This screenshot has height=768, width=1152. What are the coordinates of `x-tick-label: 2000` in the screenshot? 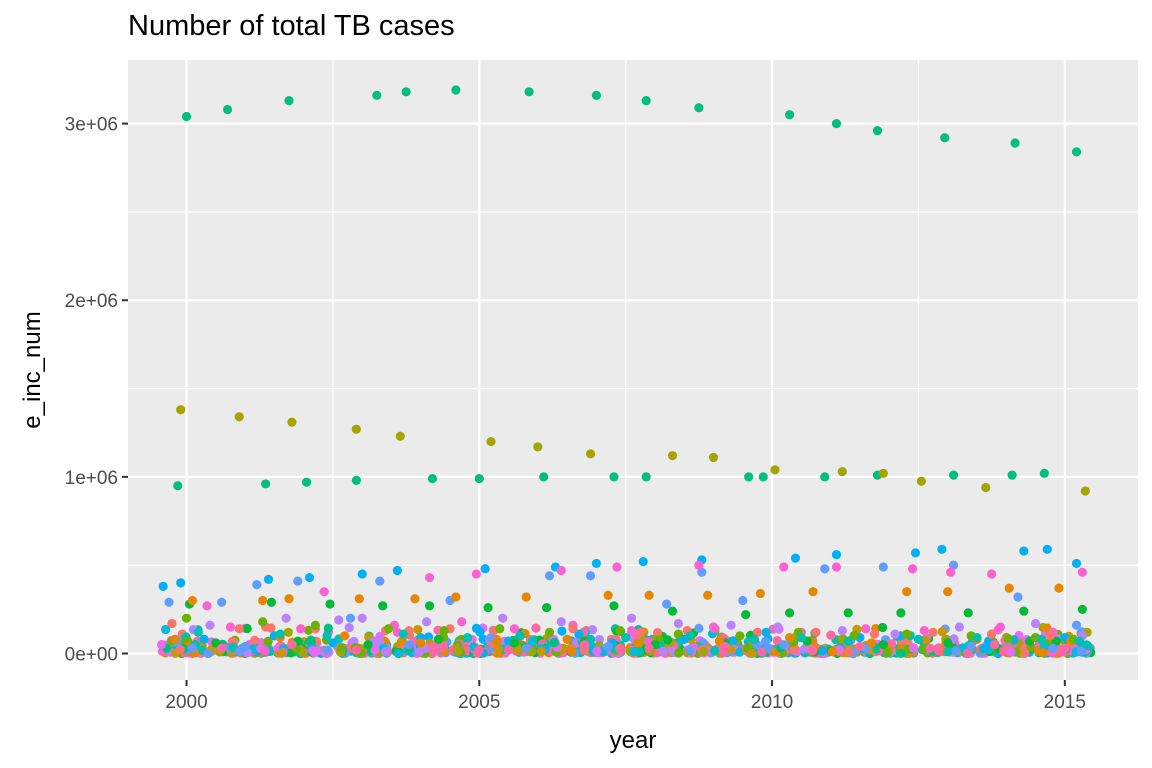 It's located at (186, 702).